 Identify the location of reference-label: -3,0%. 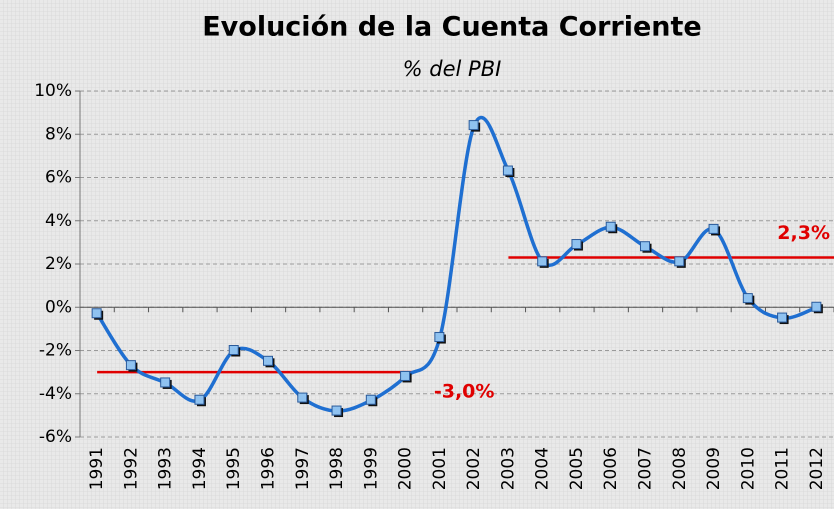
(464, 392).